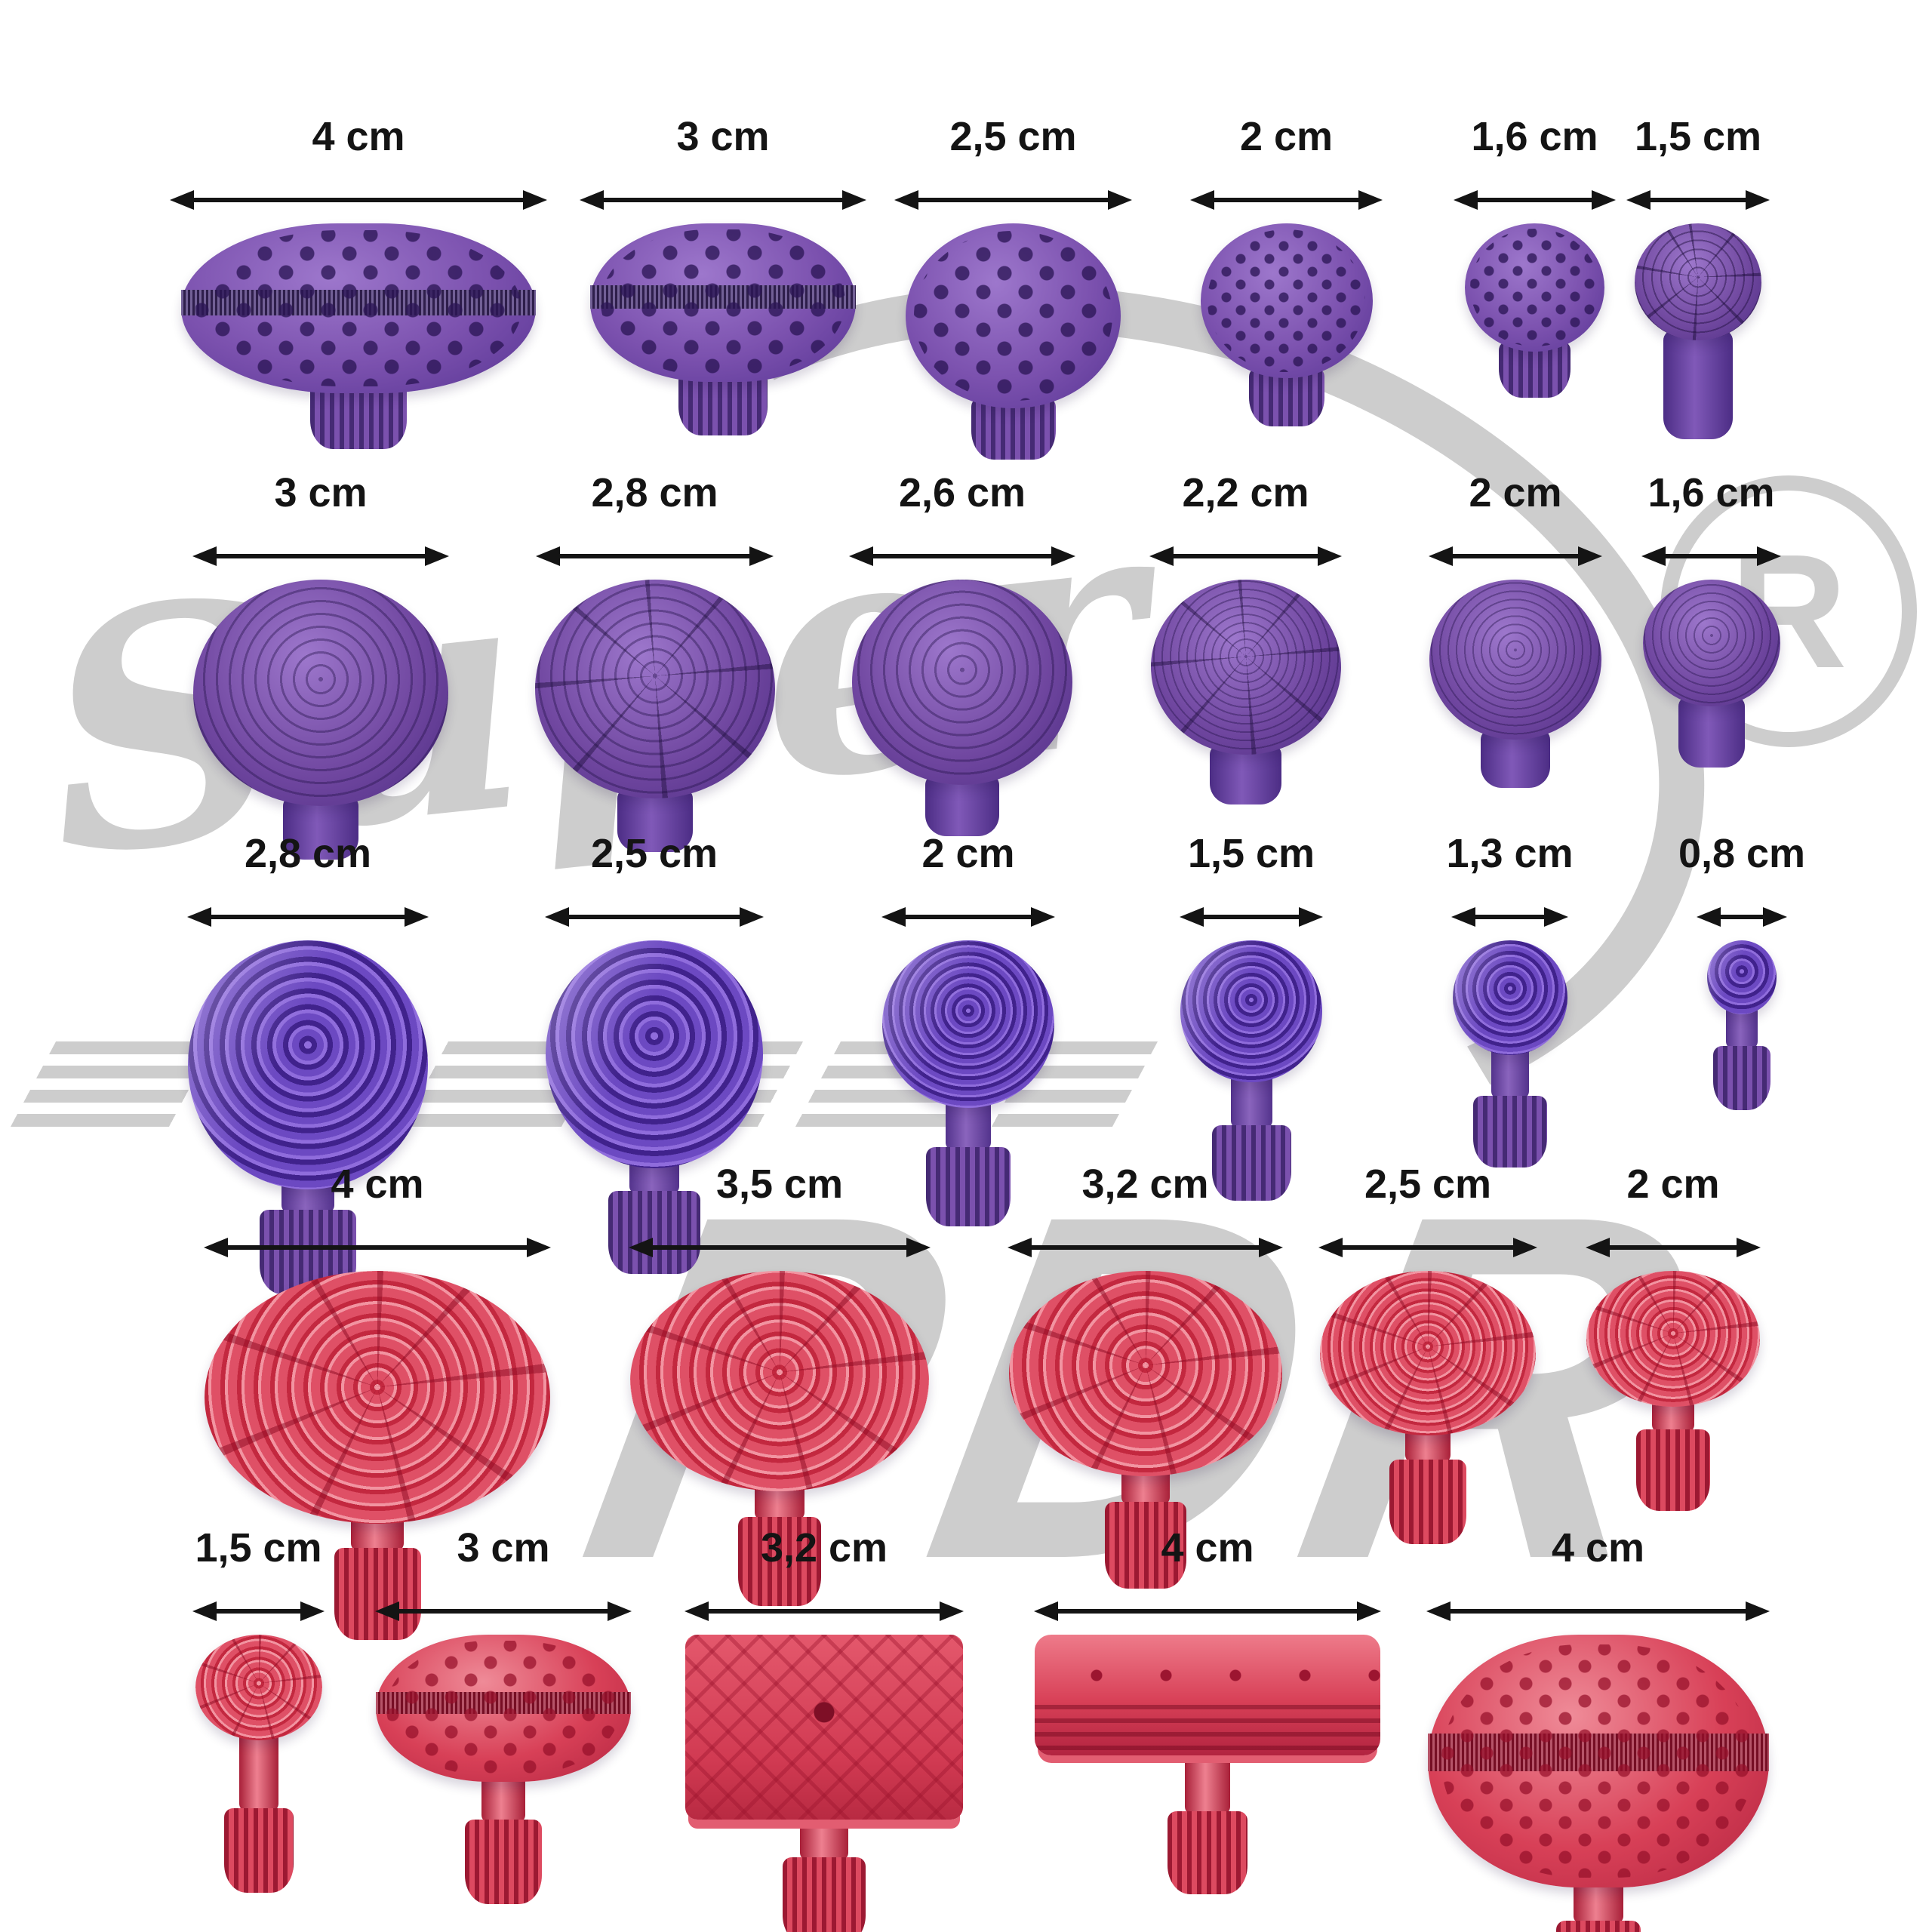 The width and height of the screenshot is (1932, 1932). Describe the element at coordinates (1515, 492) in the screenshot. I see `size-label: 2 cm` at that location.